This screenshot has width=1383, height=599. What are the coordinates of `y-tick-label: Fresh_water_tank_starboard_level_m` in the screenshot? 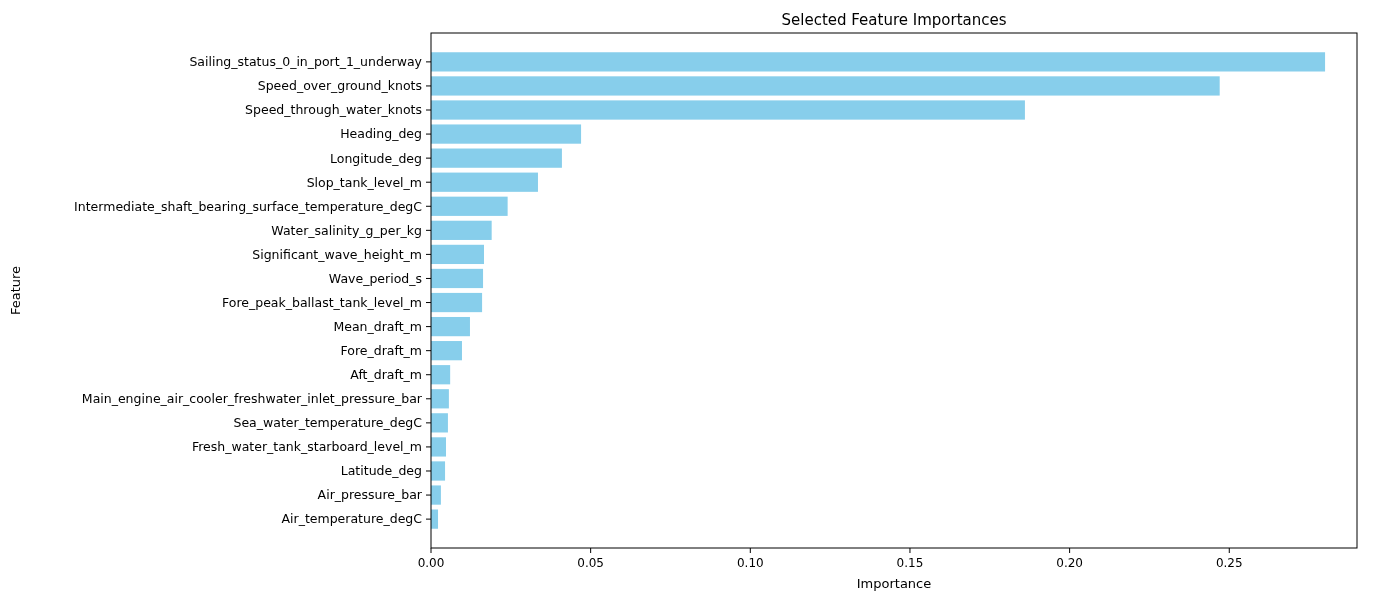 It's located at (306, 447).